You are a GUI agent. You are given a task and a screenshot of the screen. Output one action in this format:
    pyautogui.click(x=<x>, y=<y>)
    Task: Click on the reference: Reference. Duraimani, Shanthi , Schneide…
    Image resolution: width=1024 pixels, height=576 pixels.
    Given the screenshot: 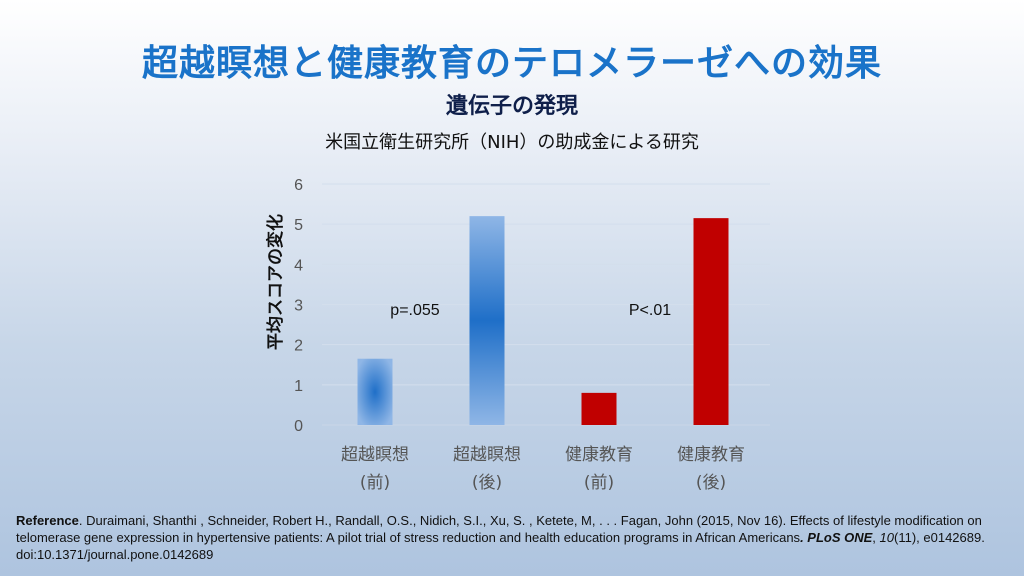 What is the action you would take?
    pyautogui.click(x=500, y=537)
    